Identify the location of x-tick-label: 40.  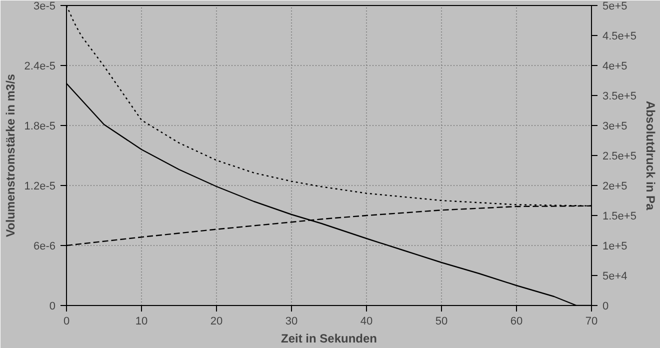
(366, 322).